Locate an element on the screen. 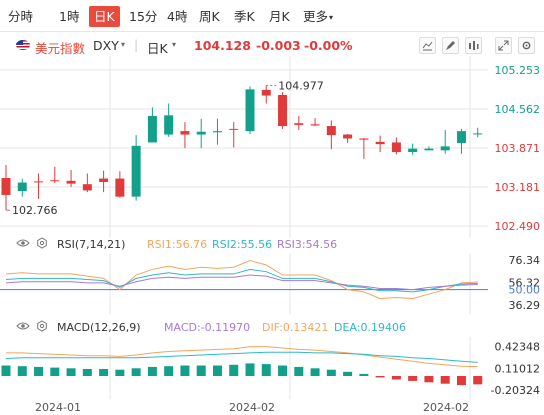 This screenshot has width=544, height=415. macd-tick-label: 0.11012 is located at coordinates (518, 368).